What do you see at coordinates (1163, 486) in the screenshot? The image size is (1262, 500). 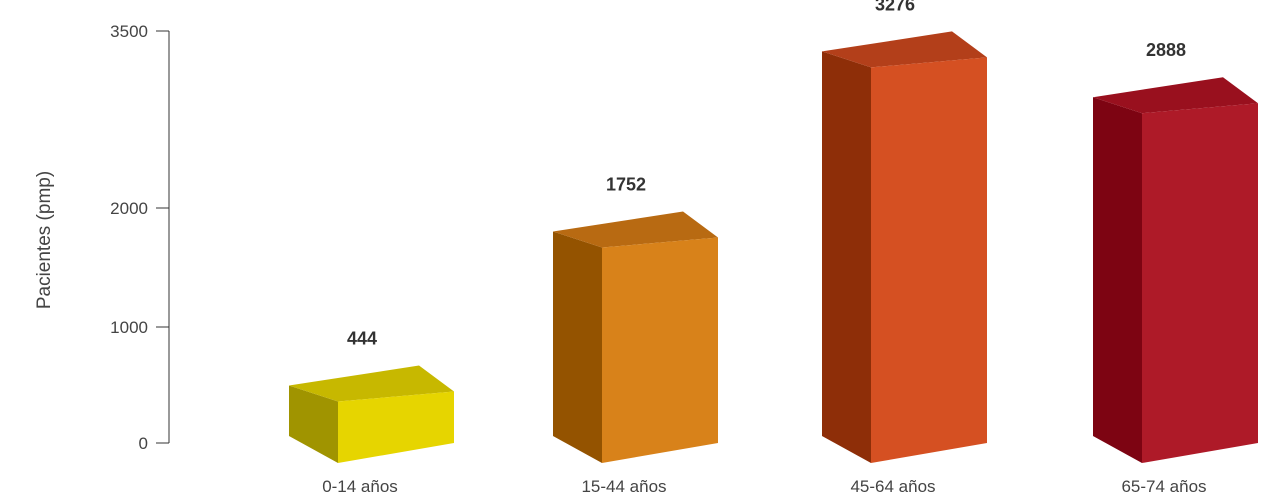 I see `category-label: 65-74 años` at bounding box center [1163, 486].